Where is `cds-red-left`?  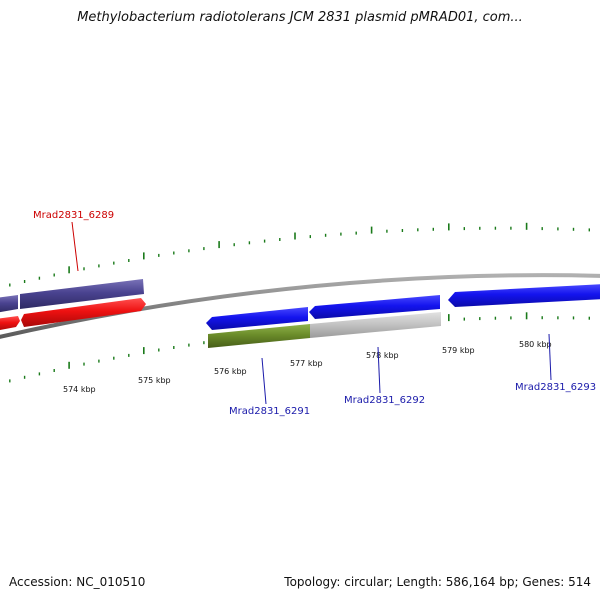
cds-red-left is located at coordinates (10, 323).